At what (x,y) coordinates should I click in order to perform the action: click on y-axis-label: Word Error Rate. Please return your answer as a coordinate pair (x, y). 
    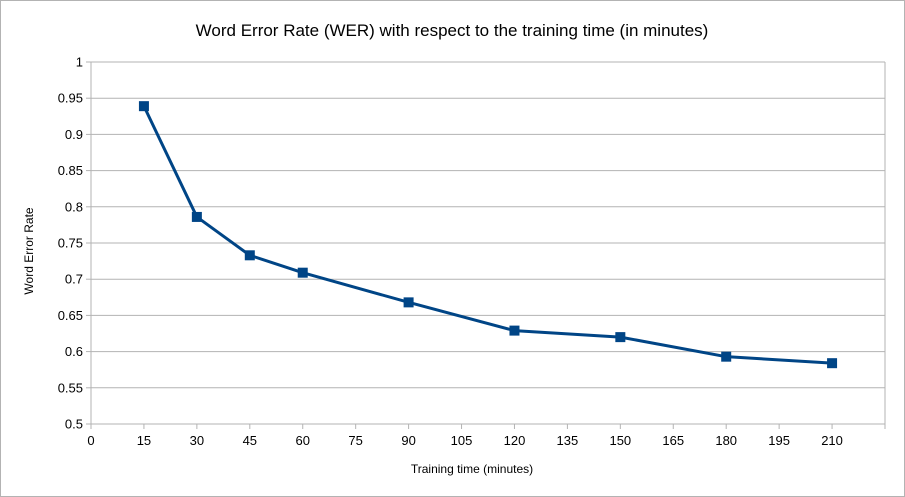
    Looking at the image, I should click on (29, 250).